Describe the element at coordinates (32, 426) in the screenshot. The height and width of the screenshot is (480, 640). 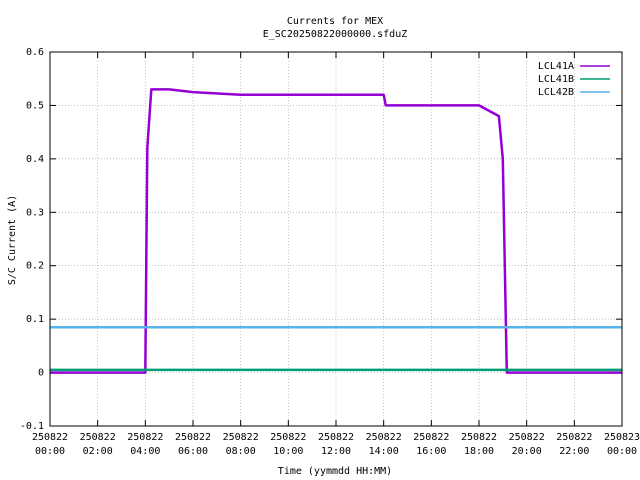
I see `y-tick-label: -0.1` at that location.